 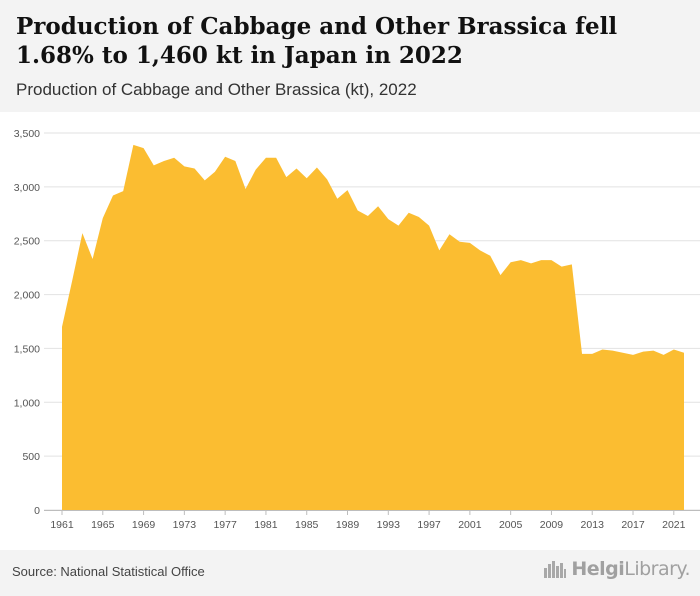 What do you see at coordinates (593, 525) in the screenshot?
I see `x-tick-label: 2013` at bounding box center [593, 525].